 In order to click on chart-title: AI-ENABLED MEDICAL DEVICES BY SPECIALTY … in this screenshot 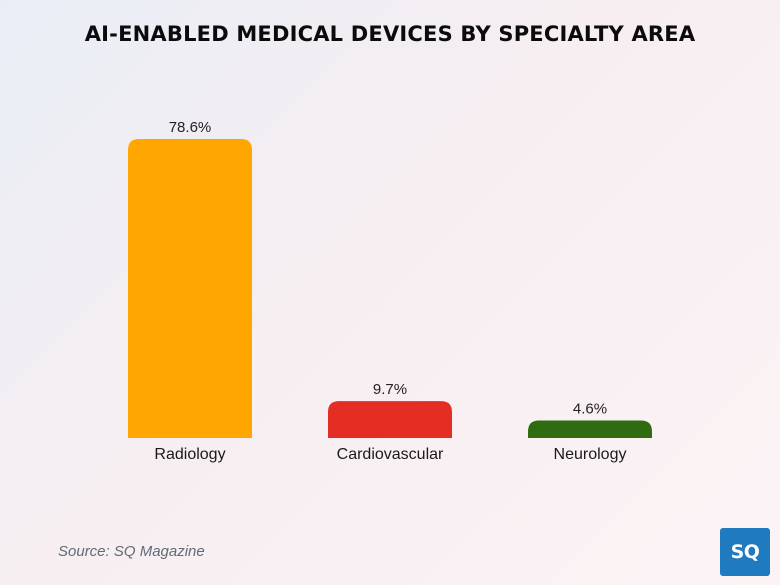, I will do `click(390, 34)`.